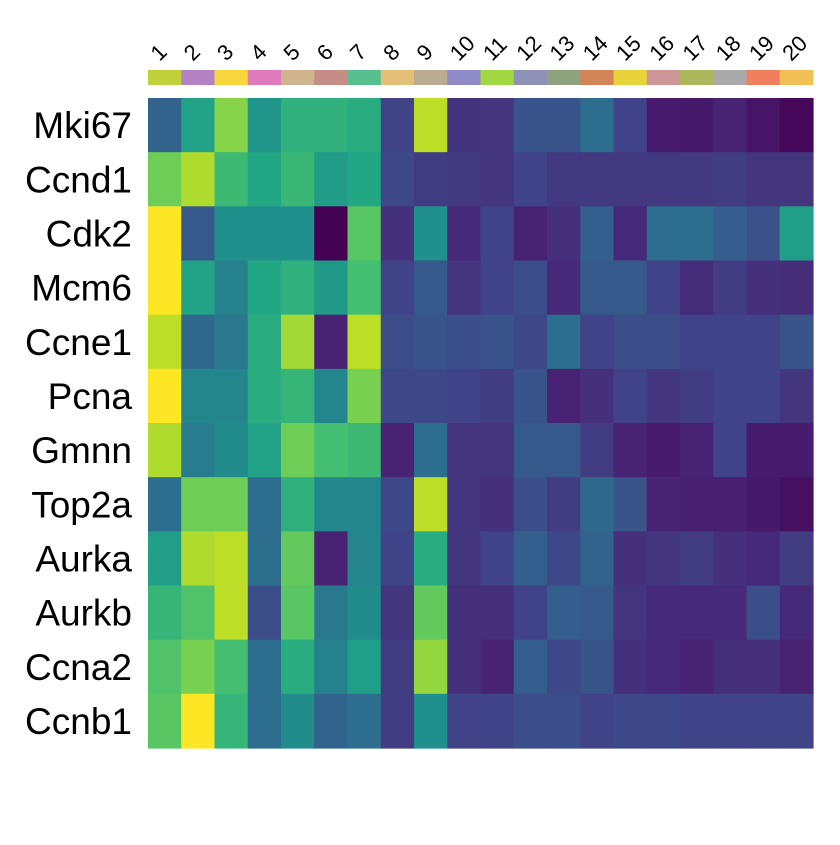  What do you see at coordinates (291, 52) in the screenshot?
I see `column-label-5: 5` at bounding box center [291, 52].